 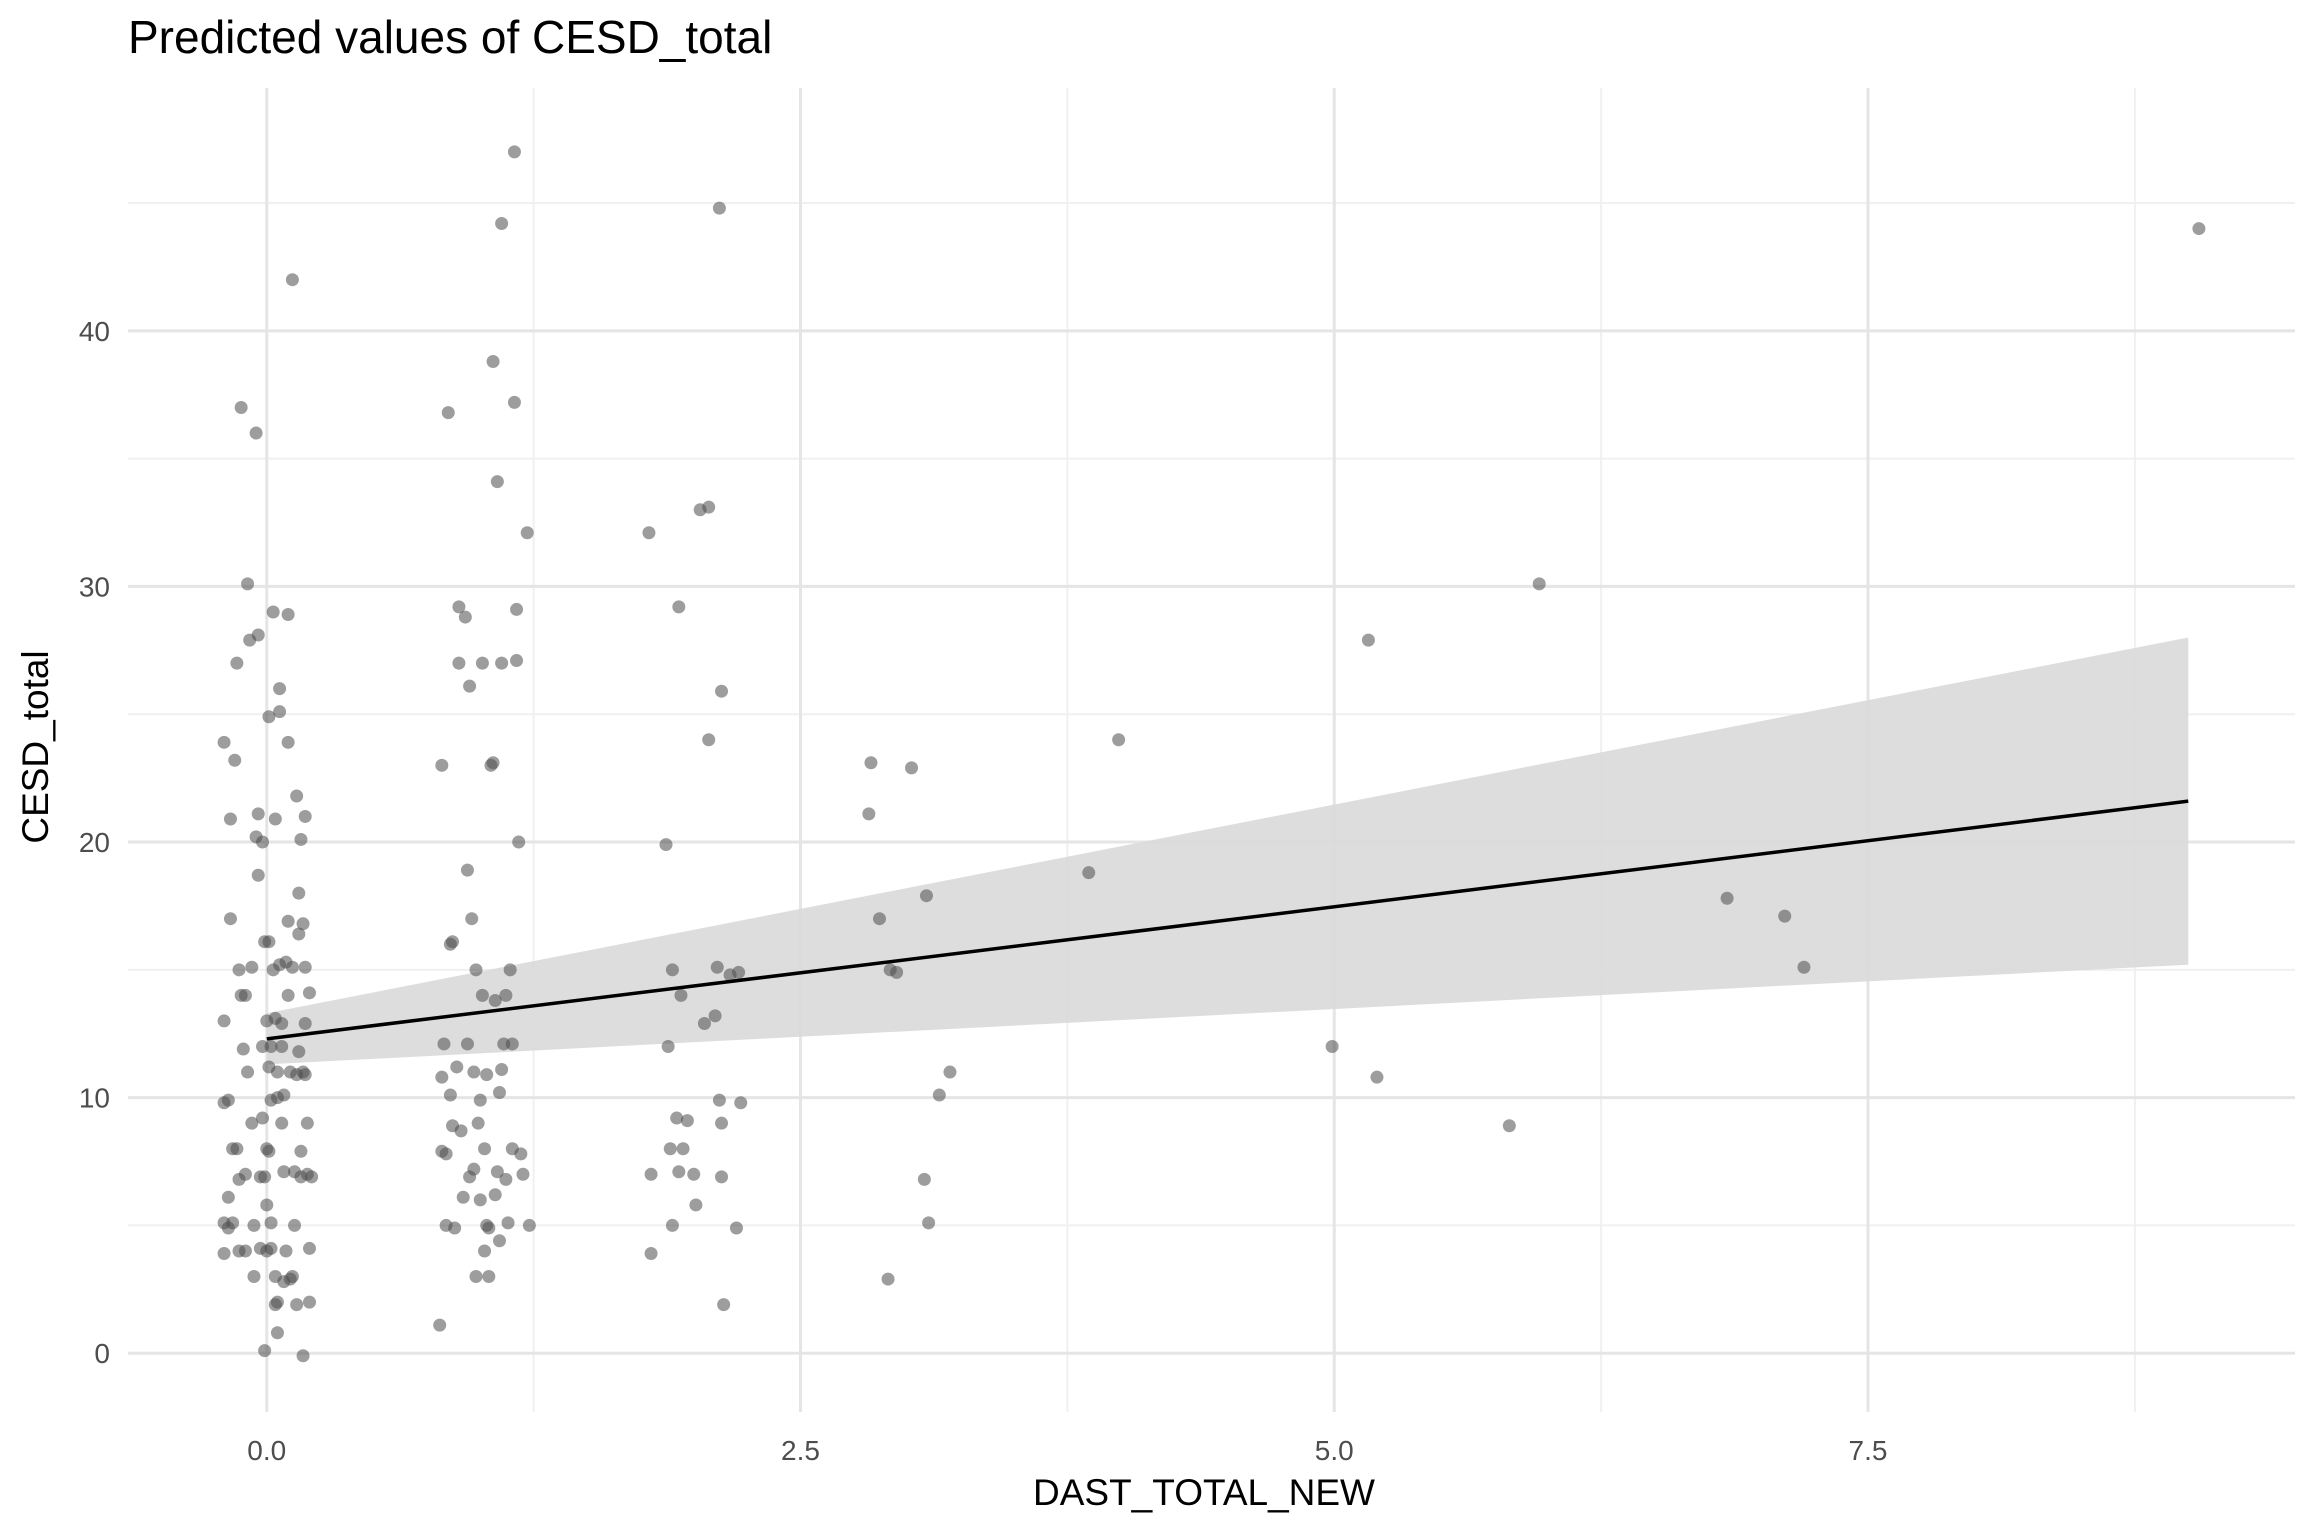 I want to click on y-tick-label: 40, so click(x=94, y=331).